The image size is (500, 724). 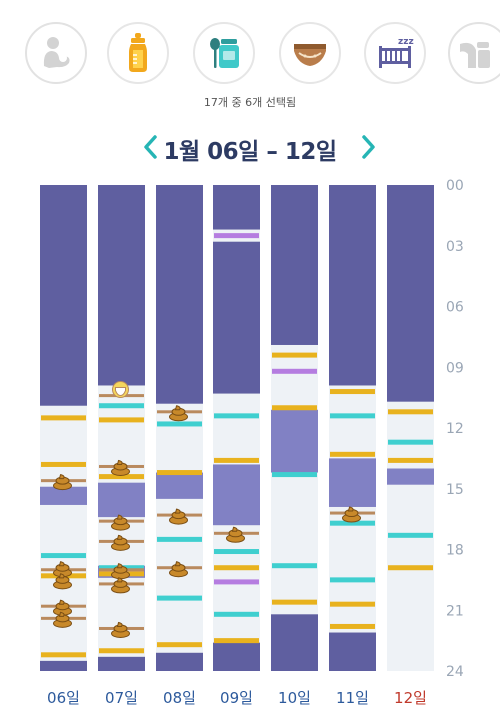 I want to click on sleep-crib-icon: zzz, so click(x=396, y=52).